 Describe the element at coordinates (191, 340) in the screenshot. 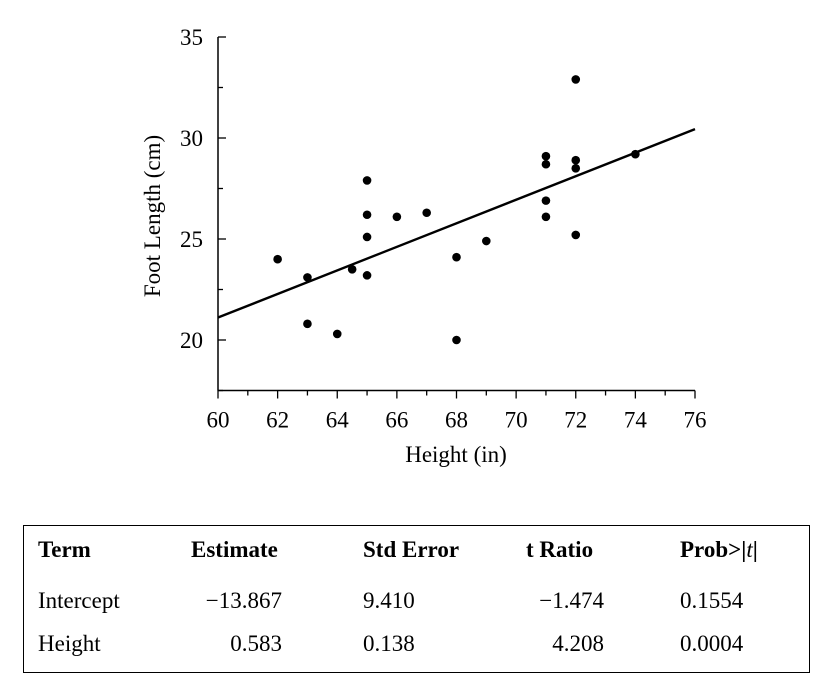

I see `y-tick-label: 20` at that location.